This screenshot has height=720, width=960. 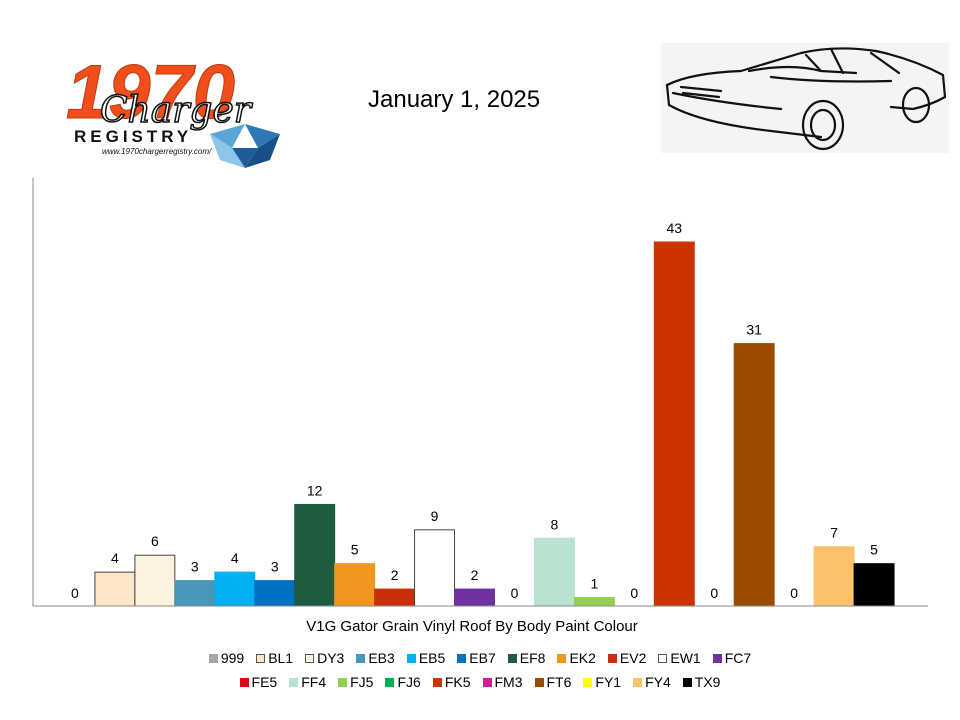 I want to click on legend-label: FK5, so click(x=457, y=682).